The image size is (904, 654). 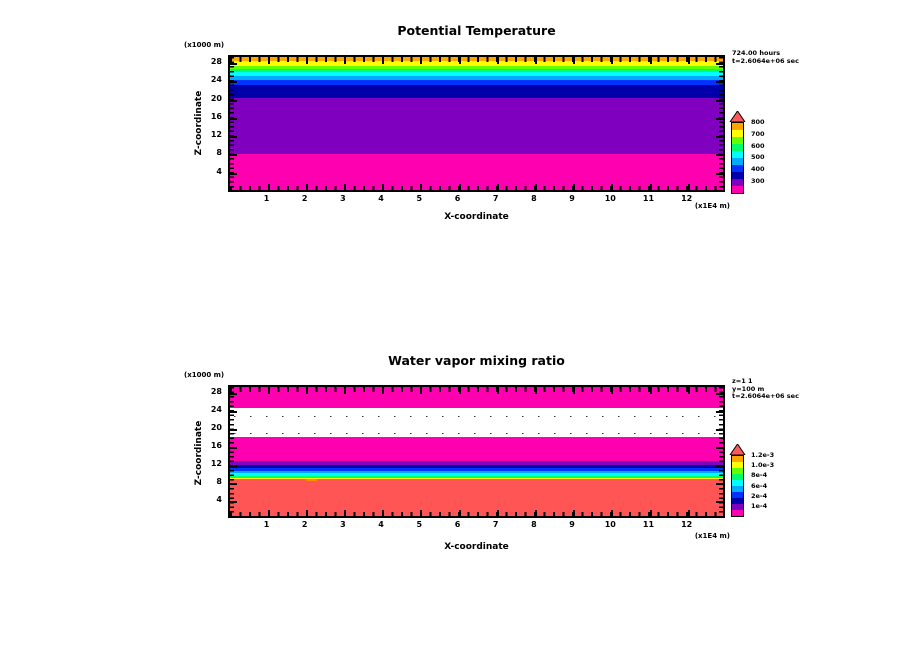 I want to click on x-tick-label: 5, so click(x=419, y=198).